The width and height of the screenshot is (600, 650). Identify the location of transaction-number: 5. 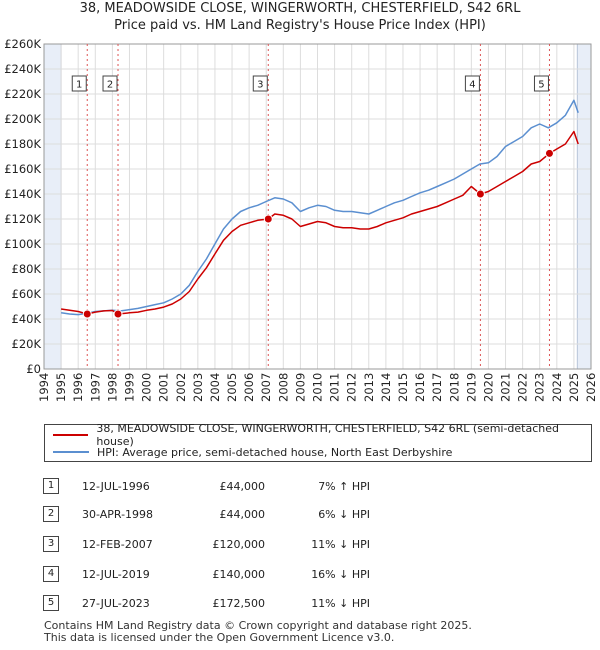
(51, 603).